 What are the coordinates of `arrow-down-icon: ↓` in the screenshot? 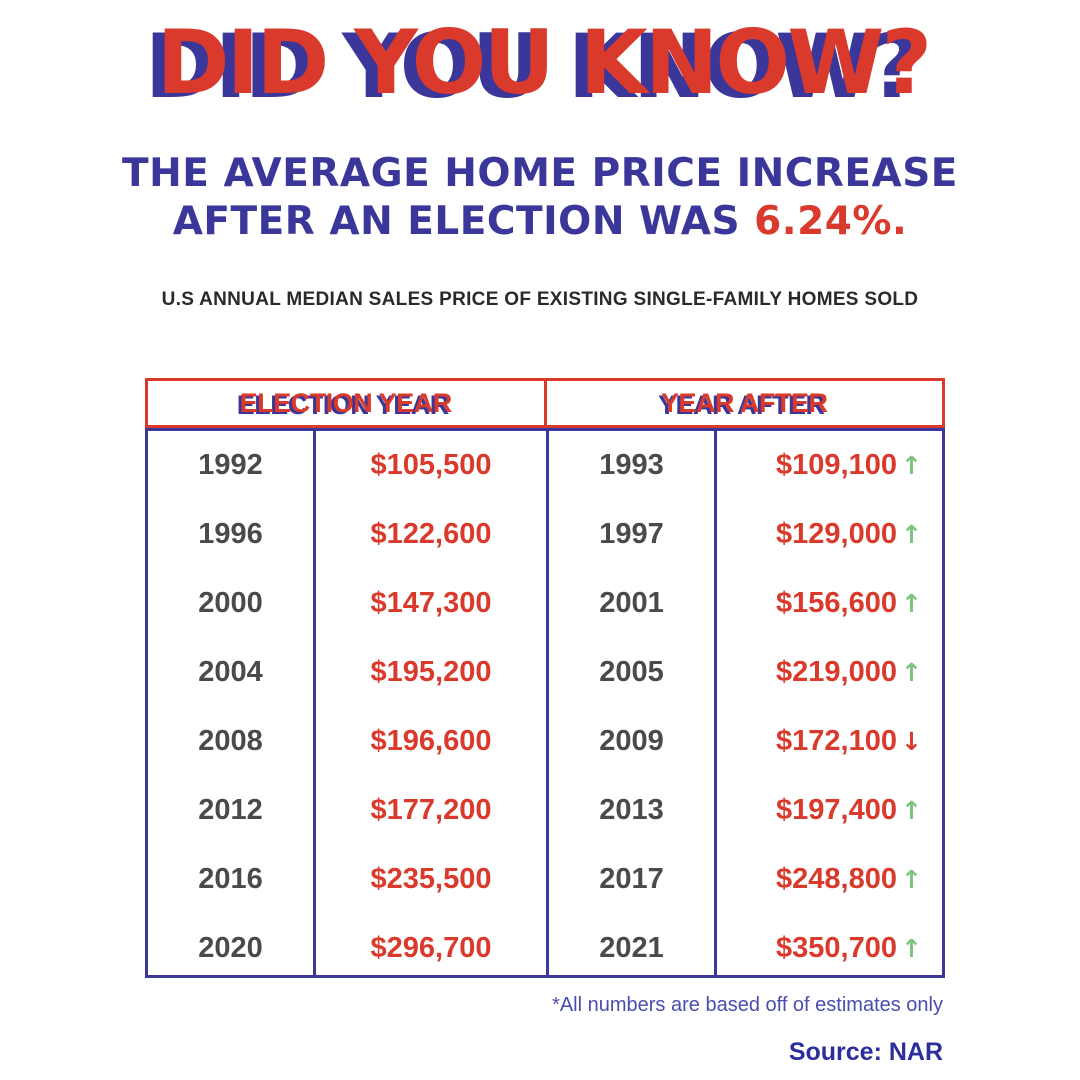 It's located at (911, 741).